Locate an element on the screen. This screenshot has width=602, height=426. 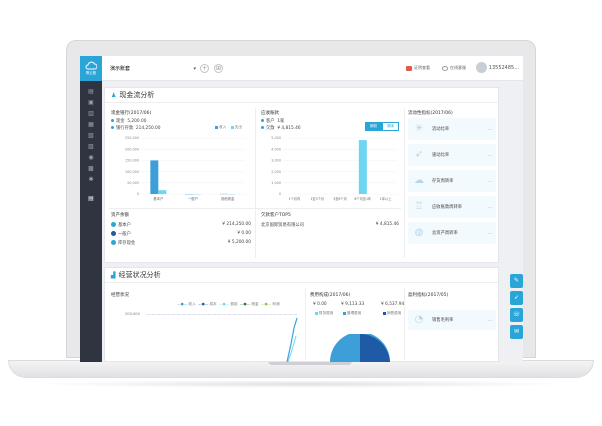
y-tick-label: 4,000 is located at coordinates (276, 149).